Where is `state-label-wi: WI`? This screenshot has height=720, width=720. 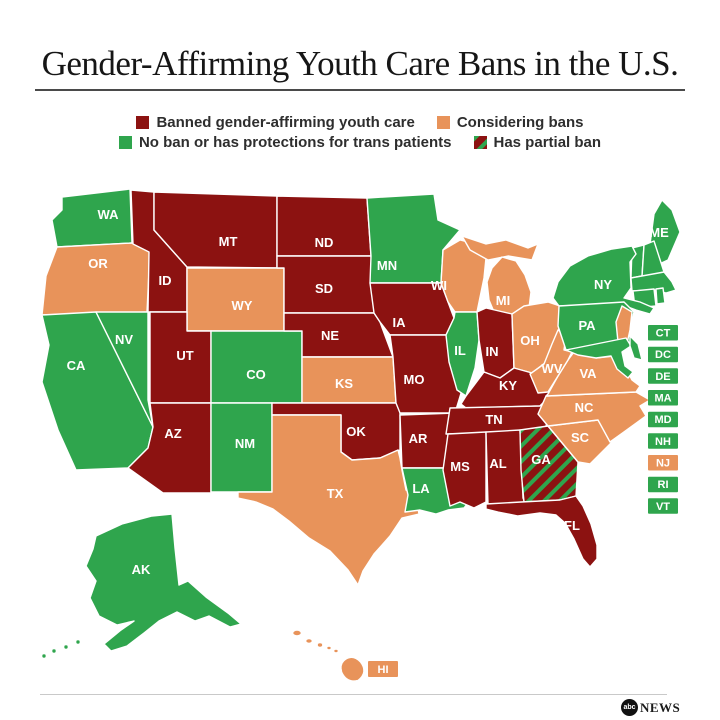
state-label-wi: WI is located at coordinates (439, 285).